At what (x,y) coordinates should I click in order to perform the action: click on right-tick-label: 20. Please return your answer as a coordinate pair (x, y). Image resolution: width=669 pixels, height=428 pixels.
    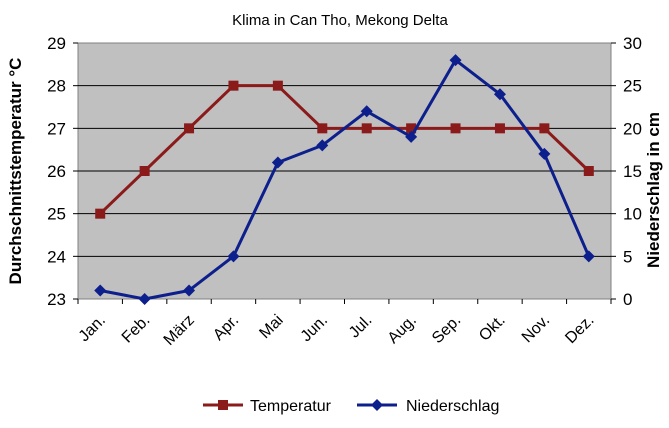
    Looking at the image, I should click on (632, 128).